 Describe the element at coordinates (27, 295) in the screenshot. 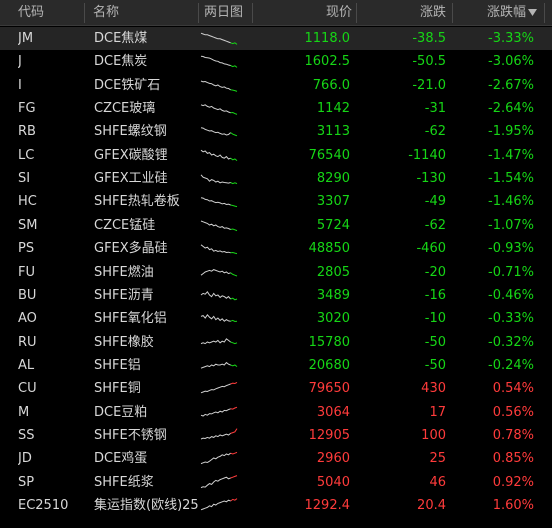

I see `contract-code: BU` at that location.